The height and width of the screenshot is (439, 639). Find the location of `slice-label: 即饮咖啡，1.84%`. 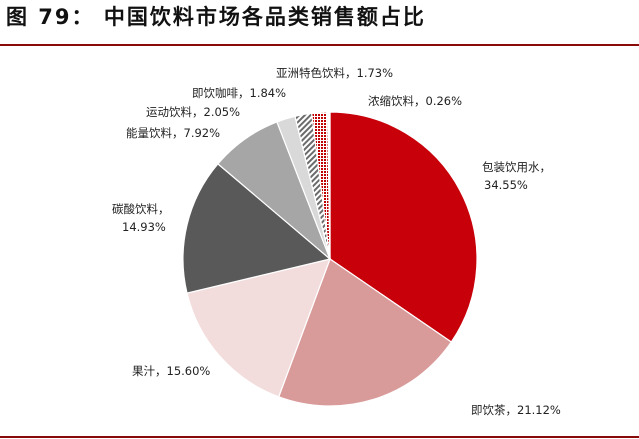

slice-label: 即饮咖啡，1.84% is located at coordinates (239, 93).